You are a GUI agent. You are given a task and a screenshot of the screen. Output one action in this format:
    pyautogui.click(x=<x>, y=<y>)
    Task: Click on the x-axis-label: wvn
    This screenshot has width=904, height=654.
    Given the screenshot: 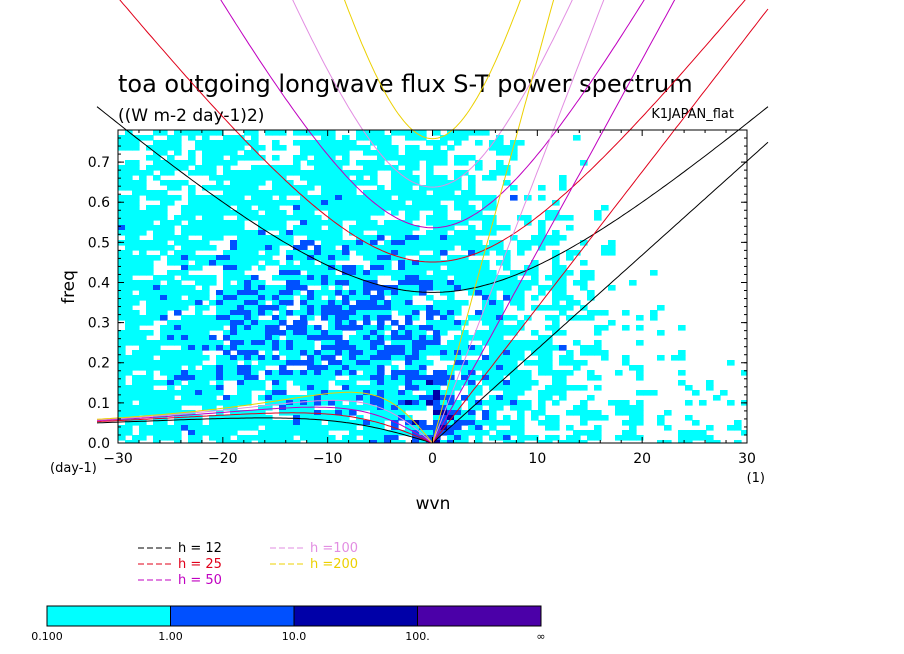 What is the action you would take?
    pyautogui.click(x=433, y=504)
    